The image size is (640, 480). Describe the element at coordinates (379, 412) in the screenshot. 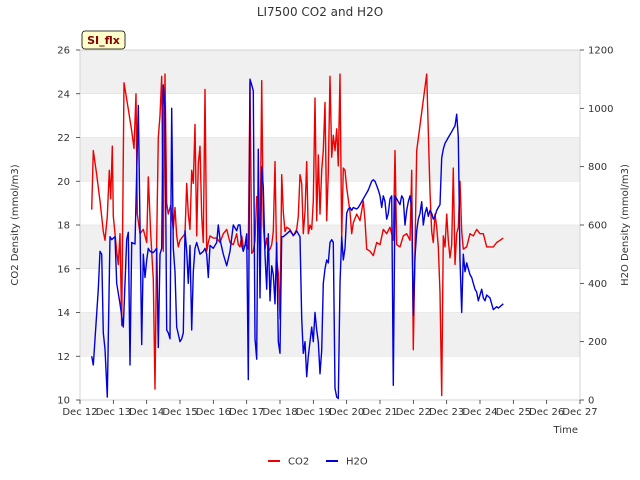

I see `x-tick-label: Dec 21` at that location.